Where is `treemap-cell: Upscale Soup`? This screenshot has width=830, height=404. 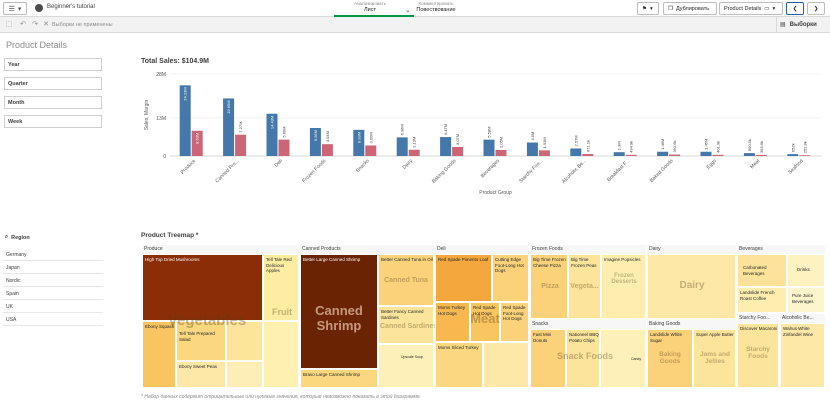 treemap-cell: Upscale Soup is located at coordinates (406, 366).